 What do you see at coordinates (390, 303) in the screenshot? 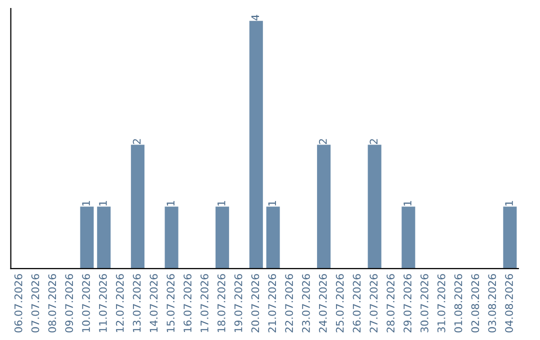
I see `x-tick-label: 28.07.2026` at bounding box center [390, 303].